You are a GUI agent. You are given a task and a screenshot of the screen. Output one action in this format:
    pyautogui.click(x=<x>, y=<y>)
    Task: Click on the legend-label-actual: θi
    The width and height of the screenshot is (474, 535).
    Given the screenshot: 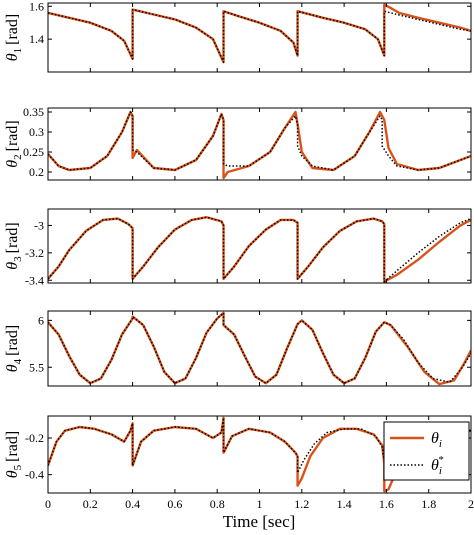 What is the action you would take?
    pyautogui.click(x=436, y=440)
    